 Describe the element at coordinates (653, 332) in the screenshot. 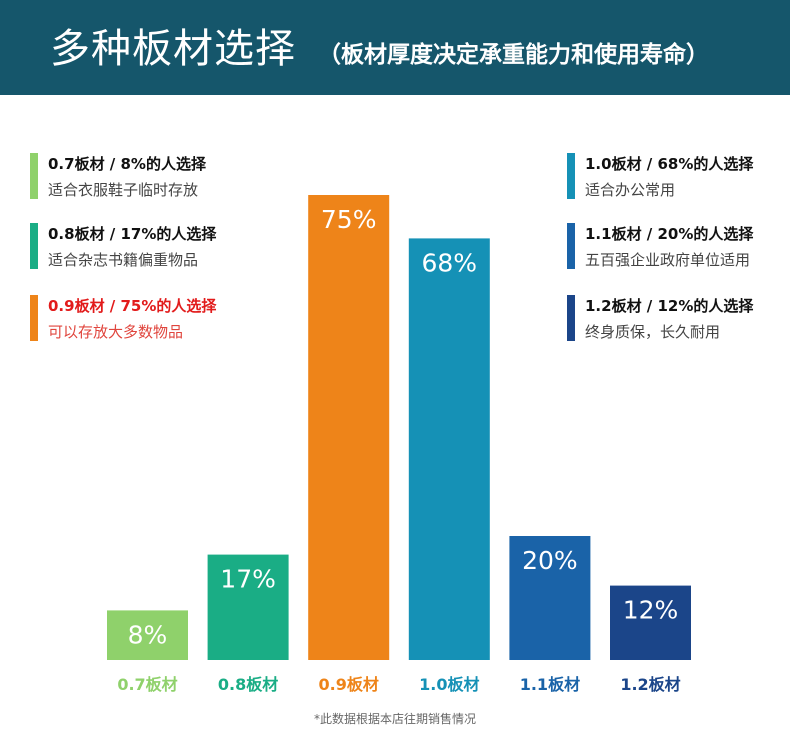

I see `legend-desc: 终身质保，长久耐用` at that location.